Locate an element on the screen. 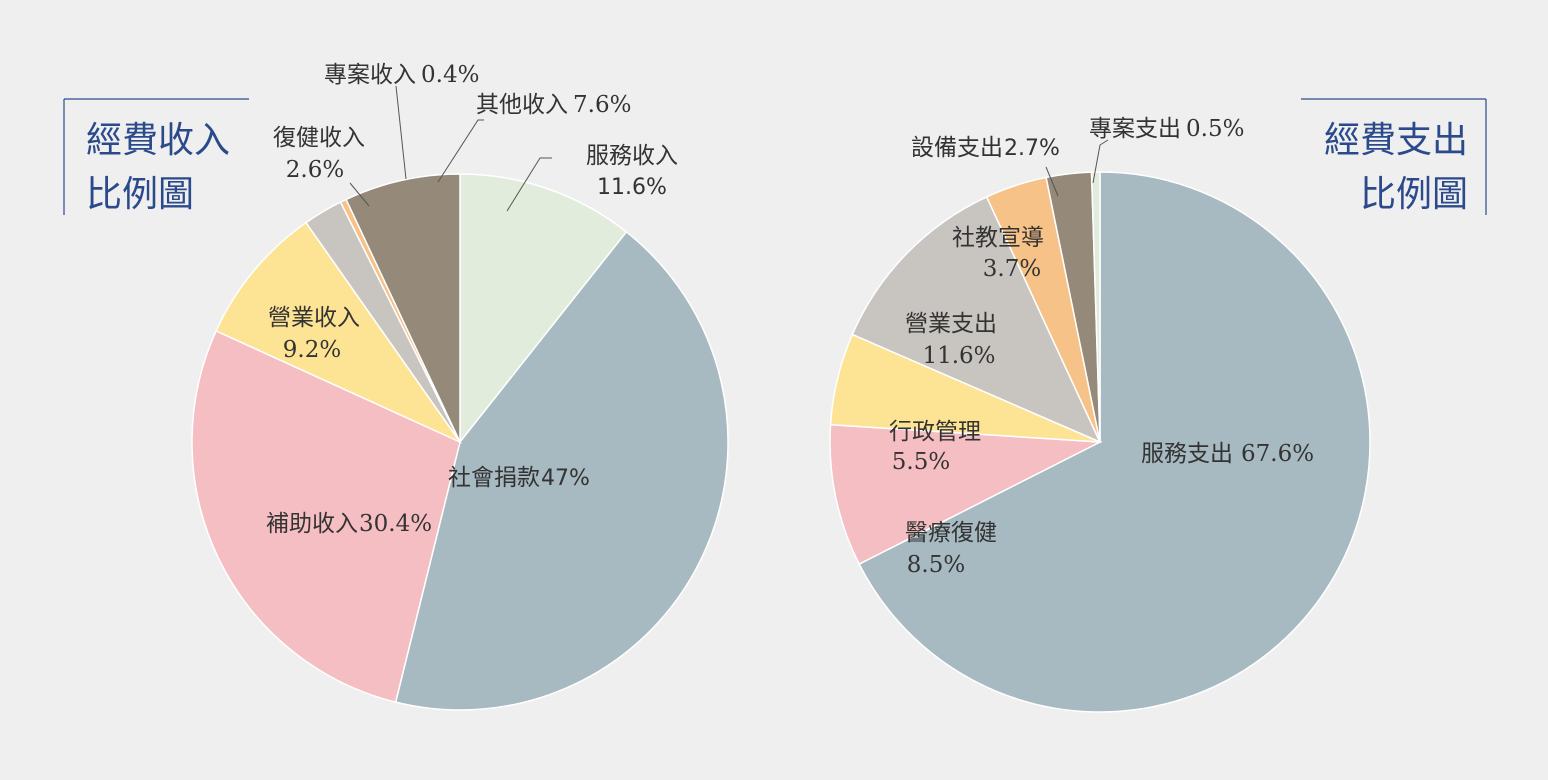 The height and width of the screenshot is (780, 1548). income-leader-lines is located at coordinates (450, 148).